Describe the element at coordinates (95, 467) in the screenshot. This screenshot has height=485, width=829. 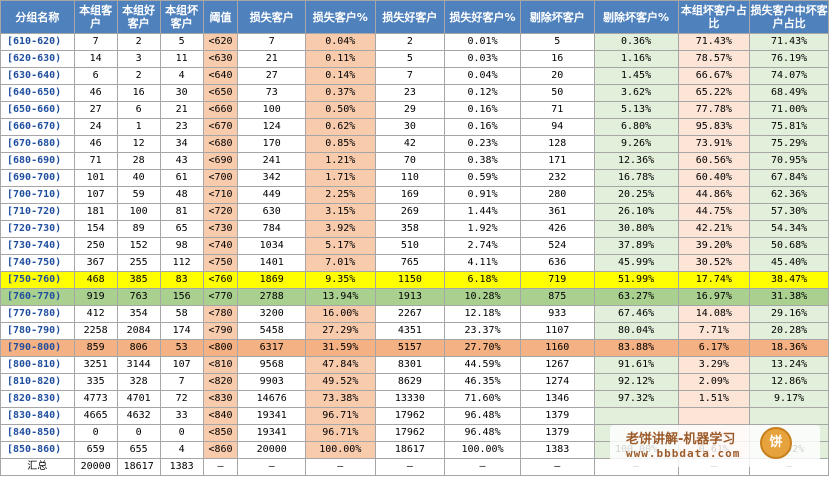
I see `table-cell: 20000` at that location.